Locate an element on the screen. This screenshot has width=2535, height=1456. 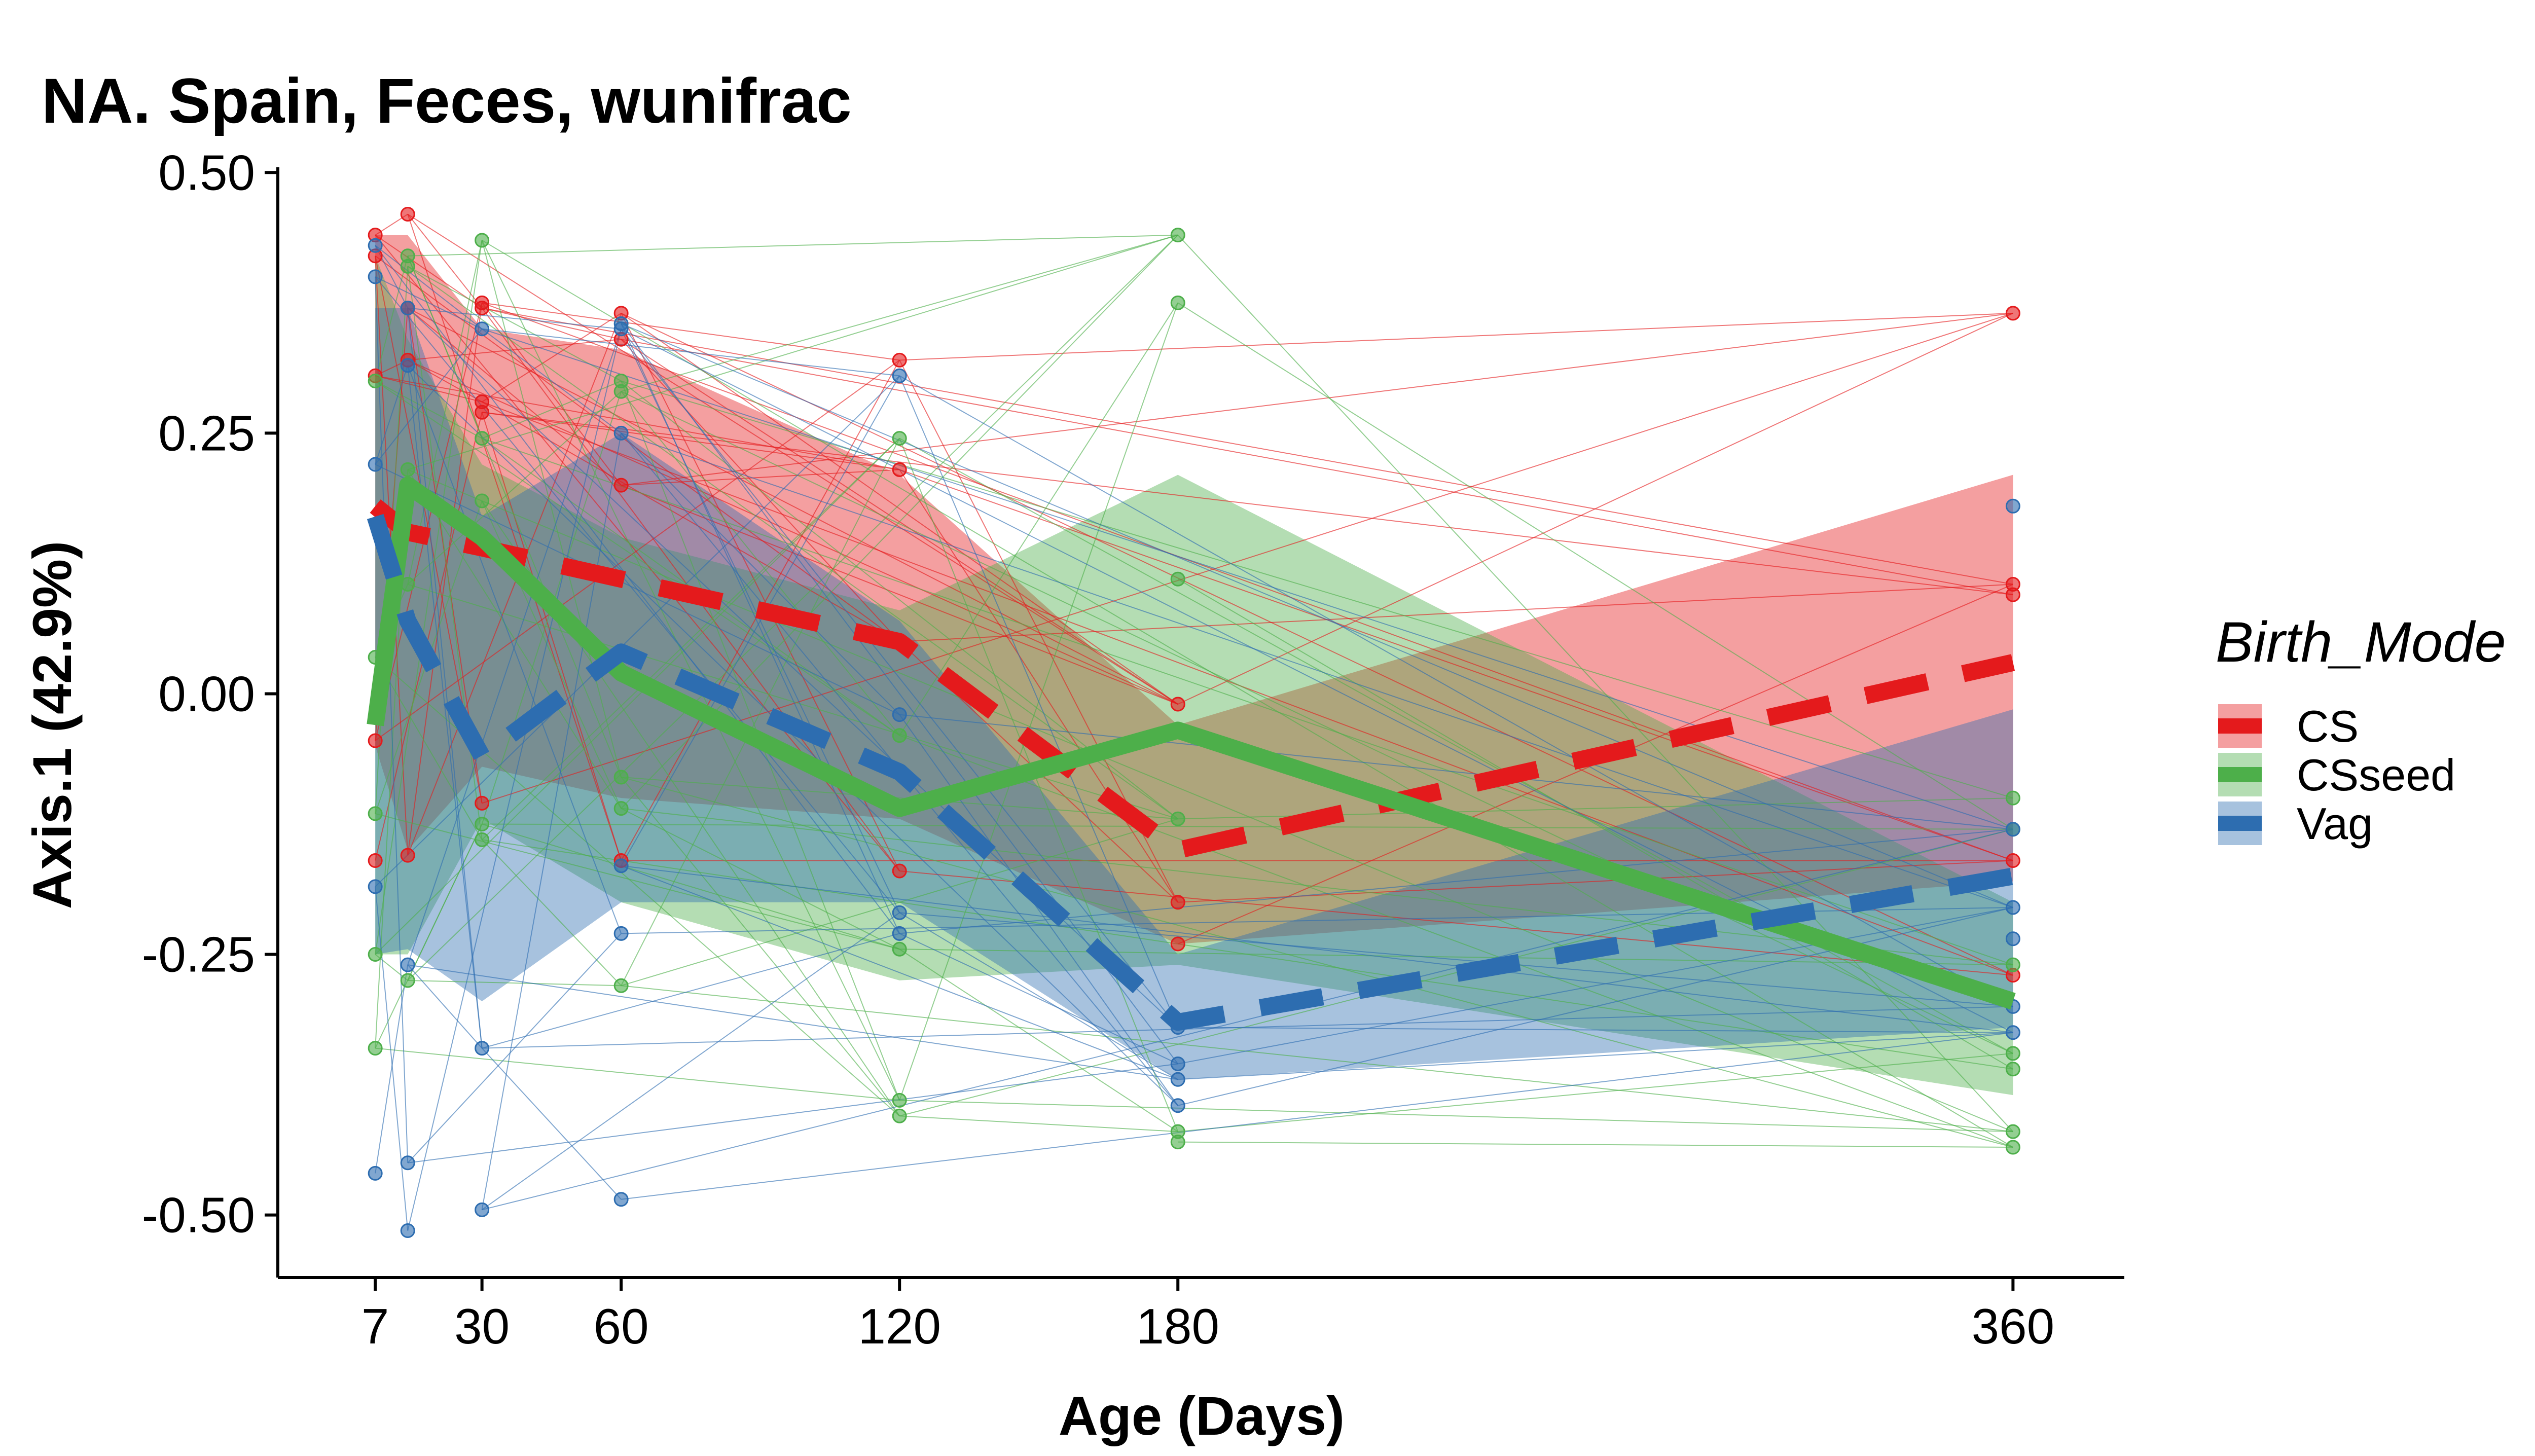
y-tick-label: -0.50 is located at coordinates (198, 1215).